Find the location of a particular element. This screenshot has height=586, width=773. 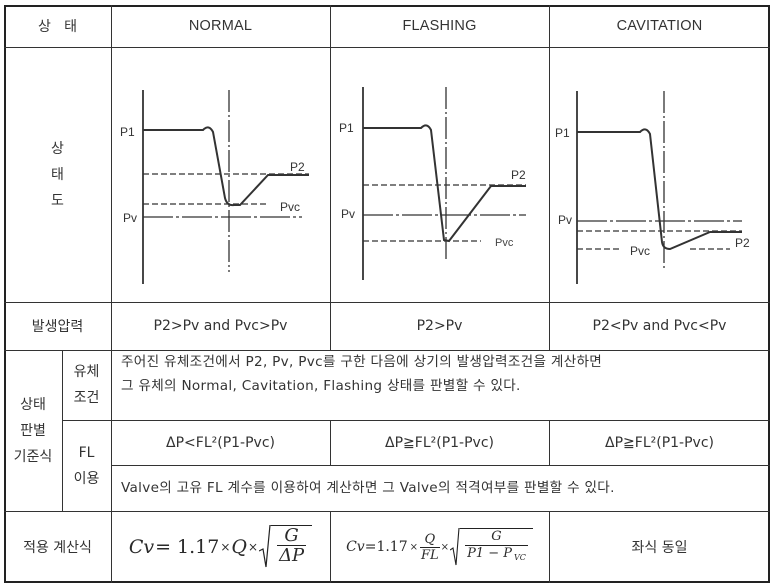

pressure-label-text: 발생압력 is located at coordinates (57, 327).